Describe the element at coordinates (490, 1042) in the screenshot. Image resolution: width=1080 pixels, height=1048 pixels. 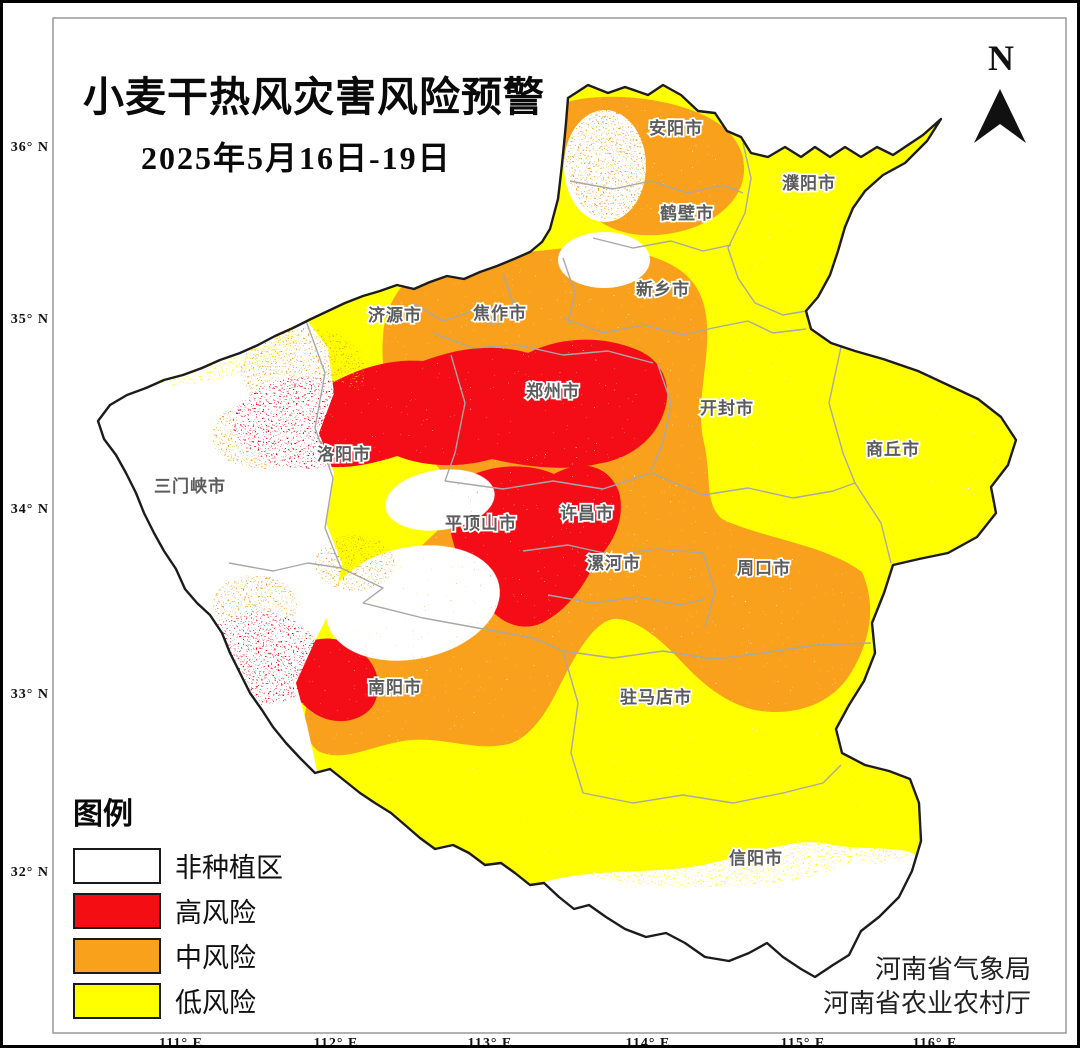
I see `lon-label-113e: 113° E` at that location.